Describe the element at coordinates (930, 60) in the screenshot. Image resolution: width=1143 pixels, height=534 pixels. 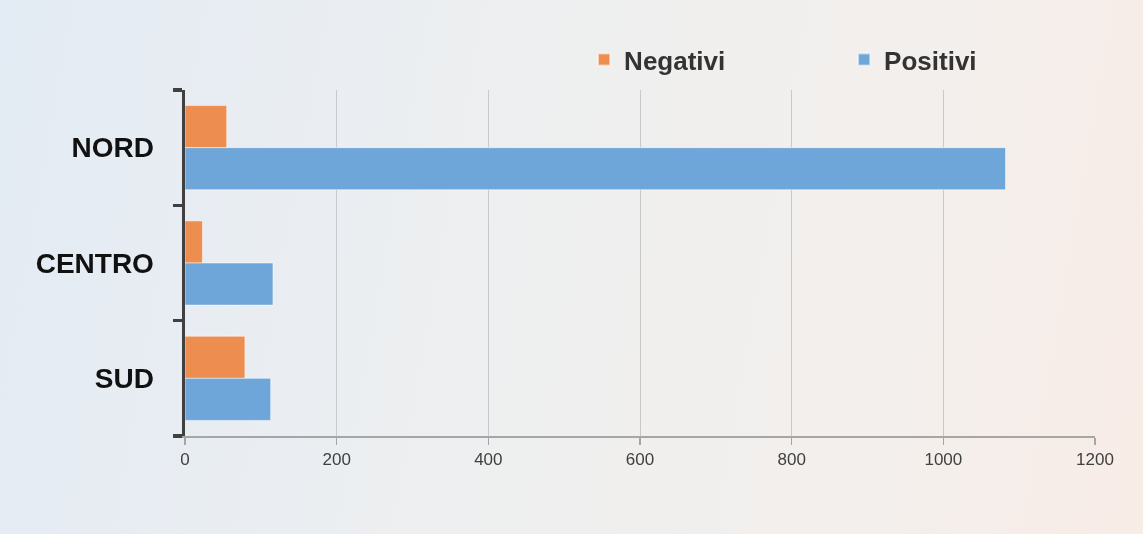
I see `legend-label: Positivi` at that location.